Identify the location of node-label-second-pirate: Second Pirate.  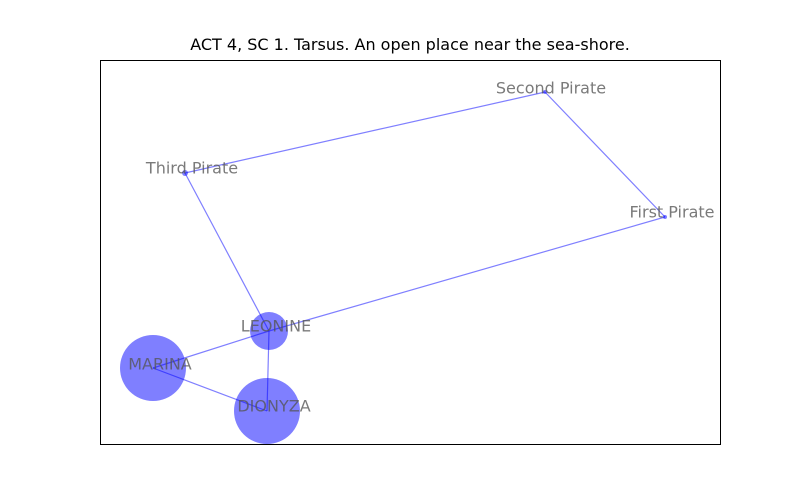
(551, 88).